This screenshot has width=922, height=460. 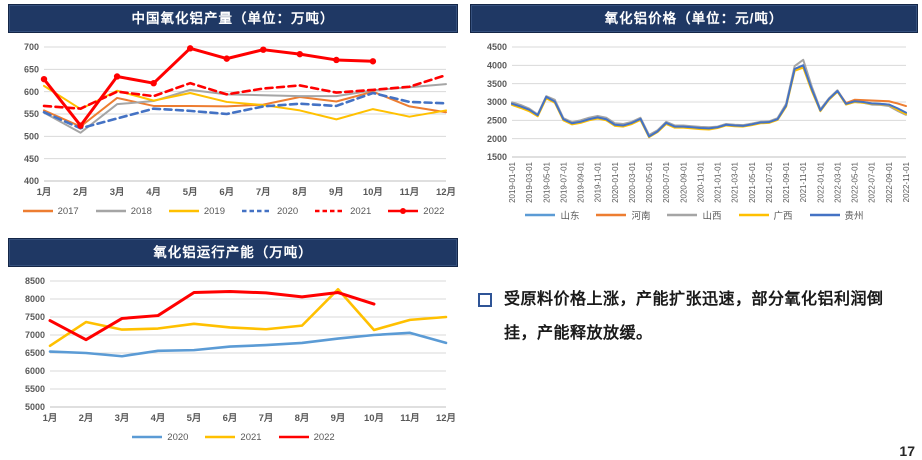 What do you see at coordinates (338, 418) in the screenshot?
I see `svg-text: 9月` at bounding box center [338, 418].